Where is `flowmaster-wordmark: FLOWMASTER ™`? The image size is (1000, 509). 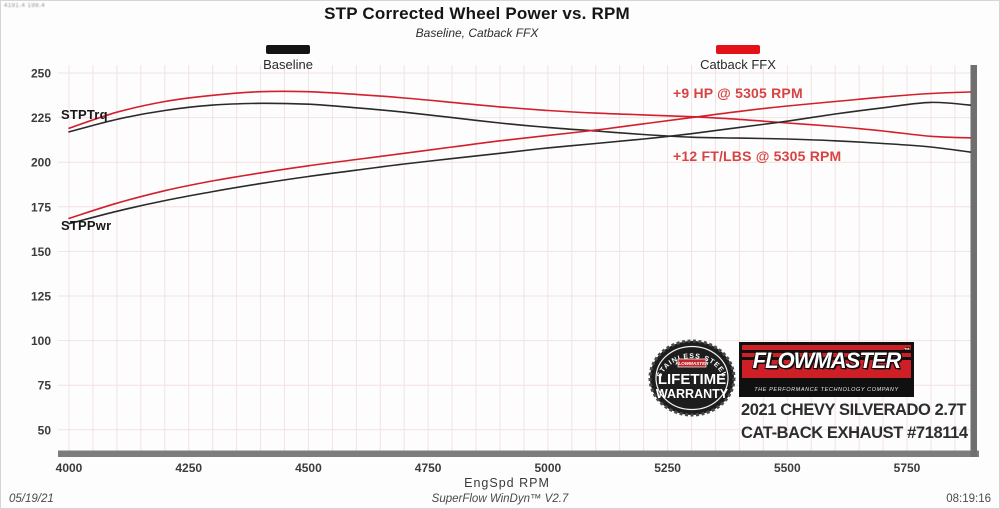 flowmaster-wordmark: FLOWMASTER ™ is located at coordinates (831, 360).